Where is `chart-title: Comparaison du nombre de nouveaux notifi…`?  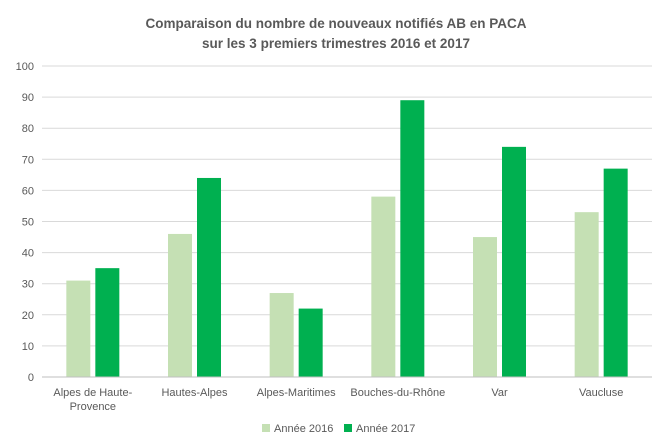
chart-title: Comparaison du nombre de nouveaux notifi… is located at coordinates (336, 34).